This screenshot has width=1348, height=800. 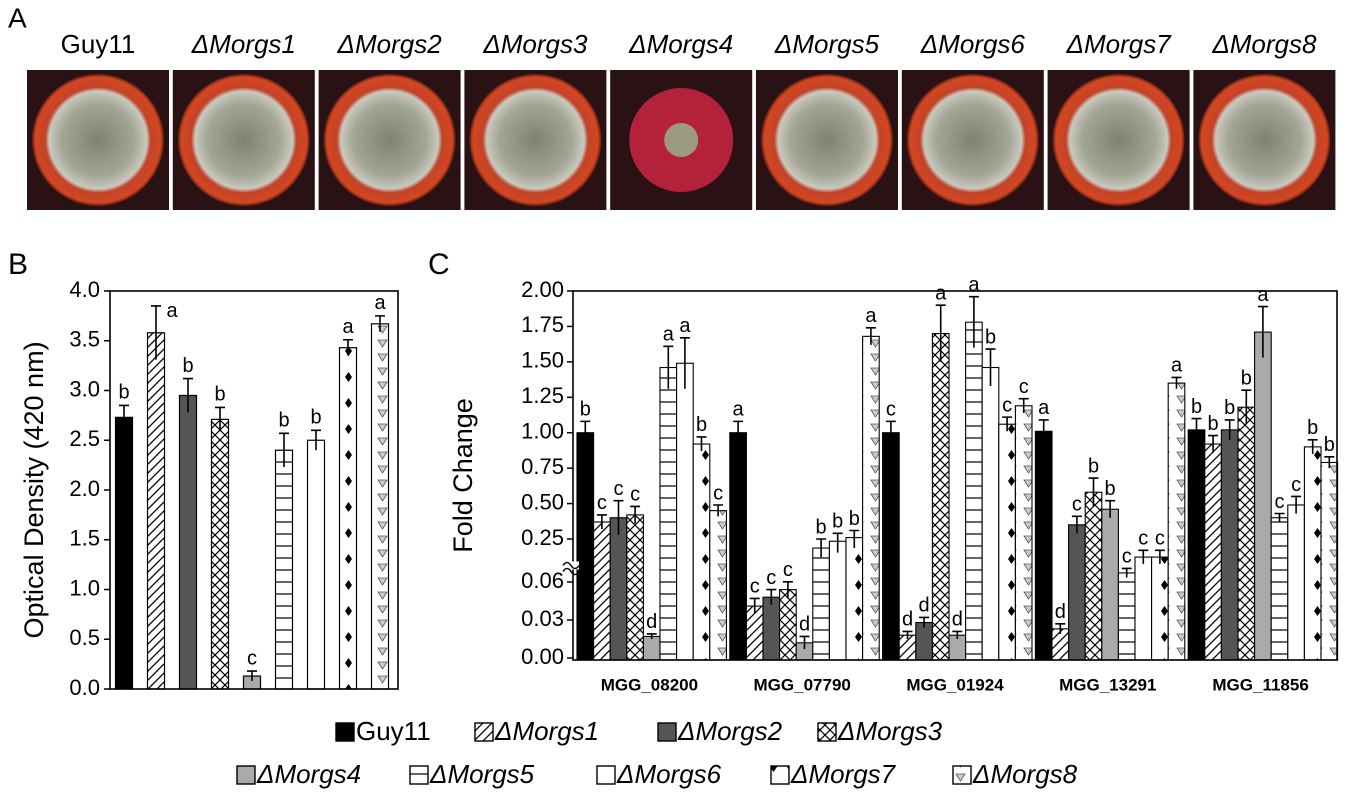 What do you see at coordinates (243, 44) in the screenshot?
I see `strain-label: ΔMorgs1` at bounding box center [243, 44].